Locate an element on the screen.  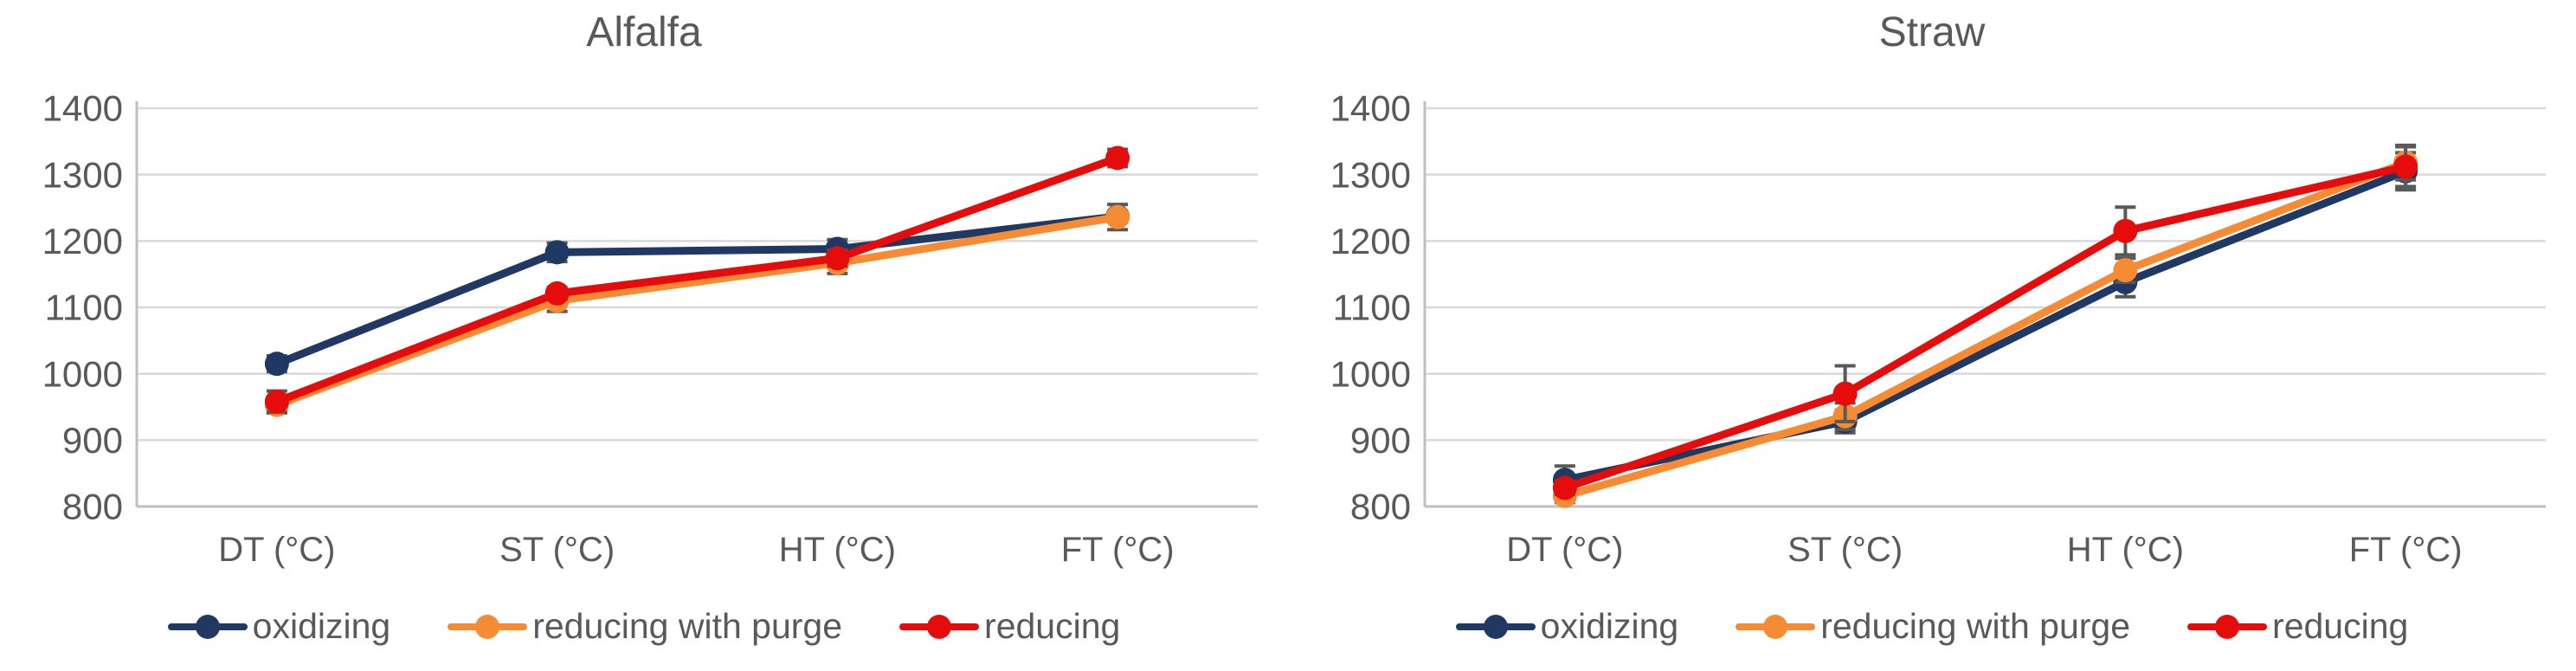
straw-legend: oxidizing reducing with purge reducing is located at coordinates (1932, 626).